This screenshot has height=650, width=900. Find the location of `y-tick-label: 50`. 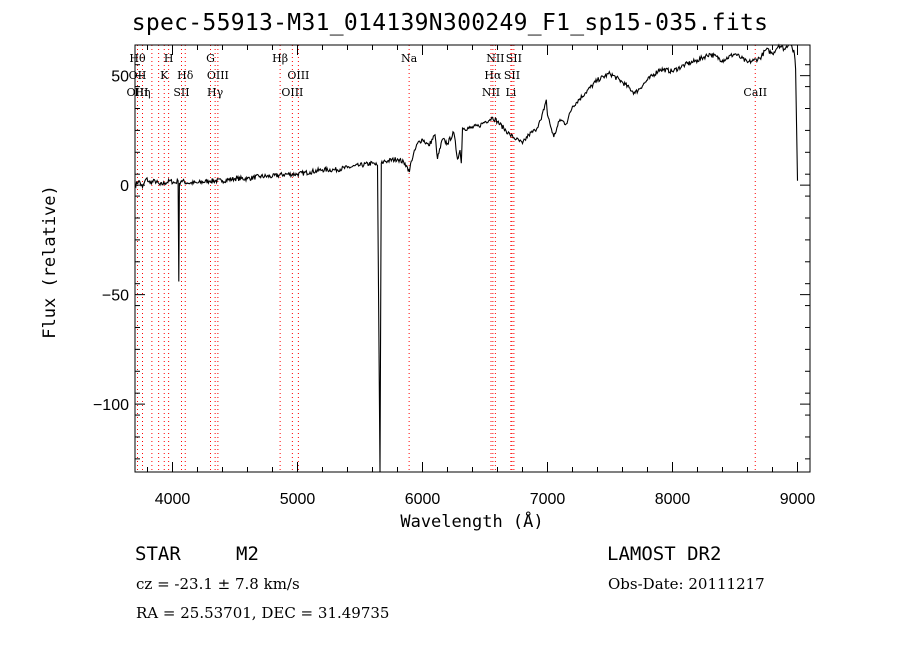

y-tick-label: 50 is located at coordinates (120, 77).